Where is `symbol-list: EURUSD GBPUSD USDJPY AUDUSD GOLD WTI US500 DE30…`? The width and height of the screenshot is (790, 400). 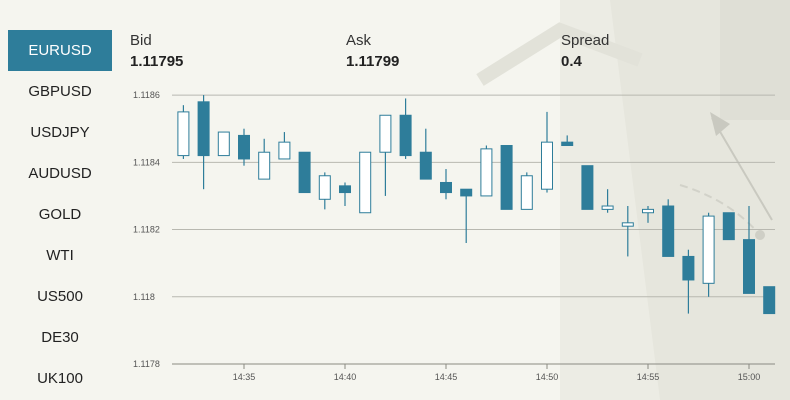
symbol-list: EURUSD GBPUSD USDJPY AUDUSD GOLD WTI US500 DE30… is located at coordinates (60, 214).